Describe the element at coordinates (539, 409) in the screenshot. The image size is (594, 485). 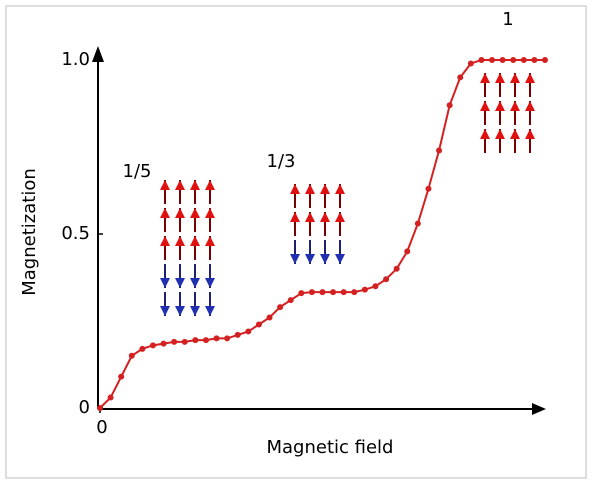
I see `x-axis-arrow` at that location.